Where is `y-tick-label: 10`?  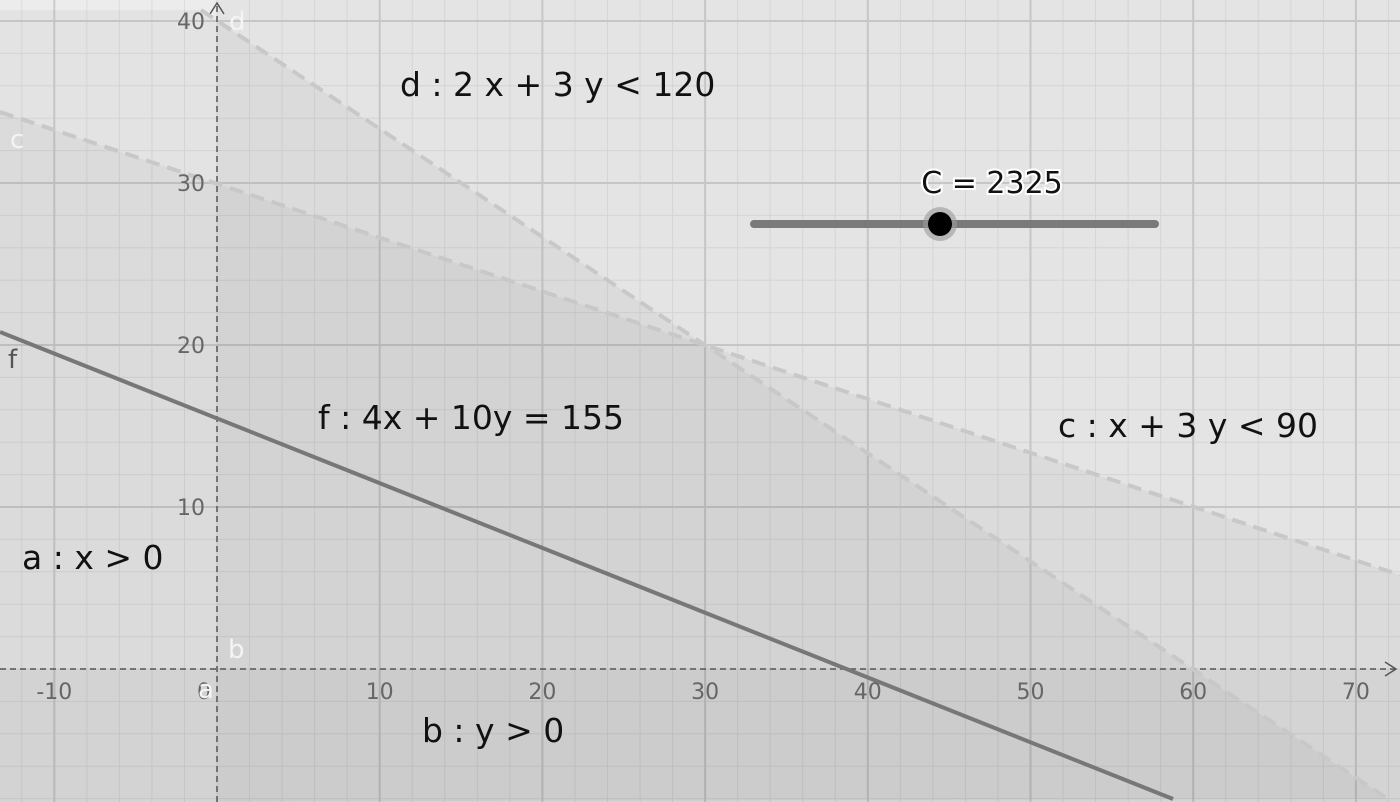
y-tick-label: 10 is located at coordinates (191, 508).